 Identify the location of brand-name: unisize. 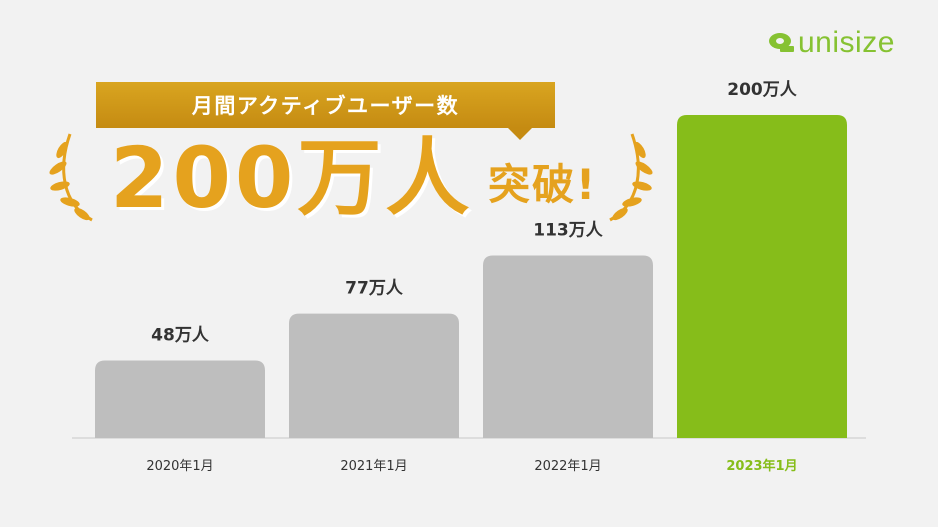
(846, 42).